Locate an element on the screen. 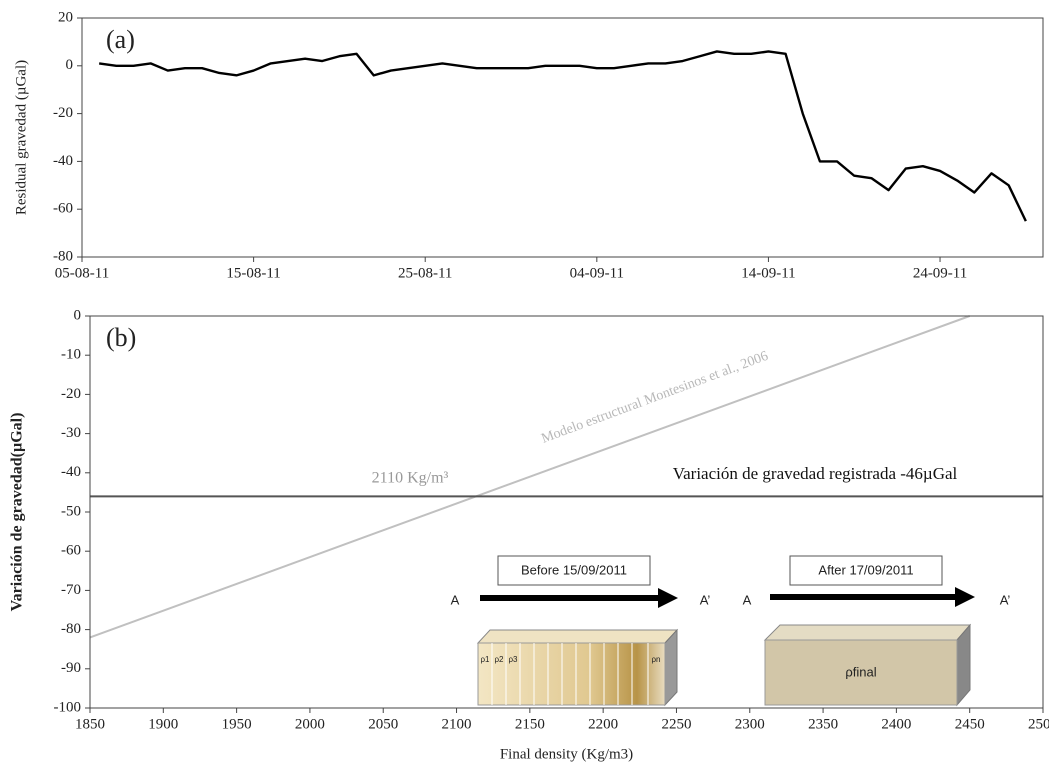 Image resolution: width=1049 pixels, height=769 pixels. x-tick-label: 2450 is located at coordinates (970, 724).